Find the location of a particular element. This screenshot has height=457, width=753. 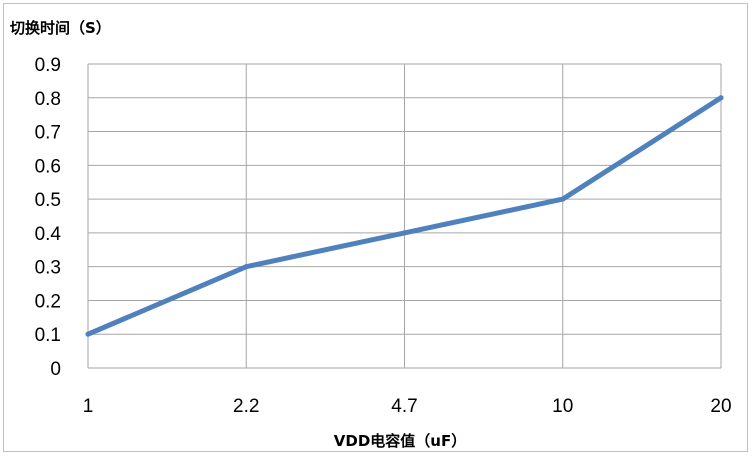

y-tick-label: 0.9 is located at coordinates (48, 65).